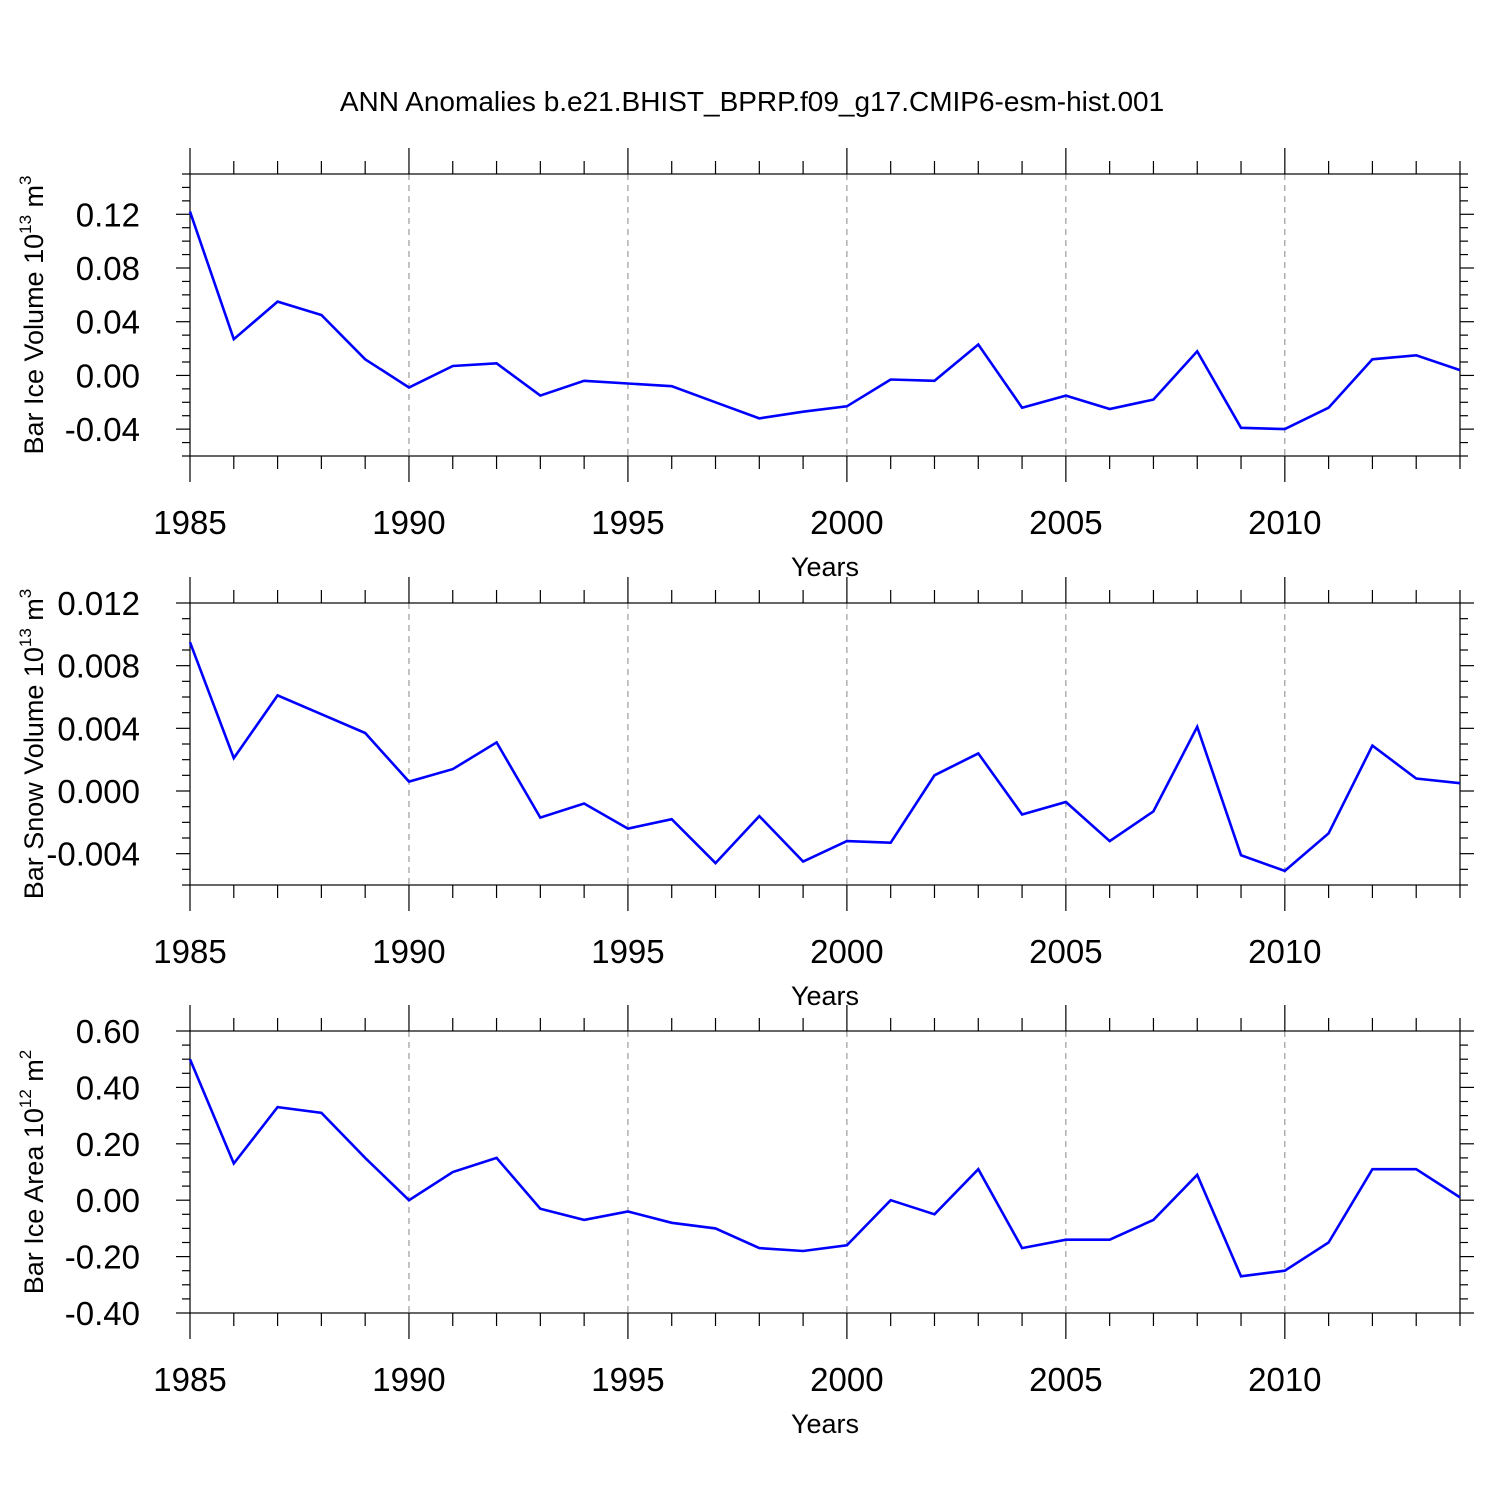 Image resolution: width=1500 pixels, height=1500 pixels. Describe the element at coordinates (102, 1313) in the screenshot. I see `y-tick-label: -0.40` at that location.